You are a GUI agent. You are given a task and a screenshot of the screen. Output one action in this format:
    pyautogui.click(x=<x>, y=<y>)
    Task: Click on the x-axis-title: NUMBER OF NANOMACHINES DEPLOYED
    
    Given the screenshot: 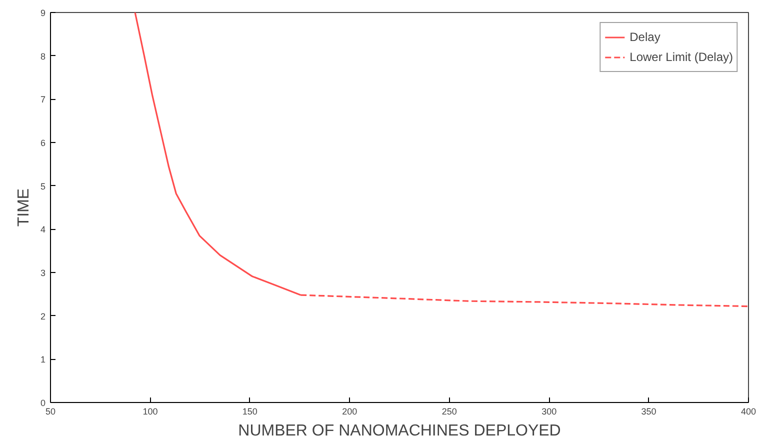 What is the action you would take?
    pyautogui.click(x=399, y=431)
    